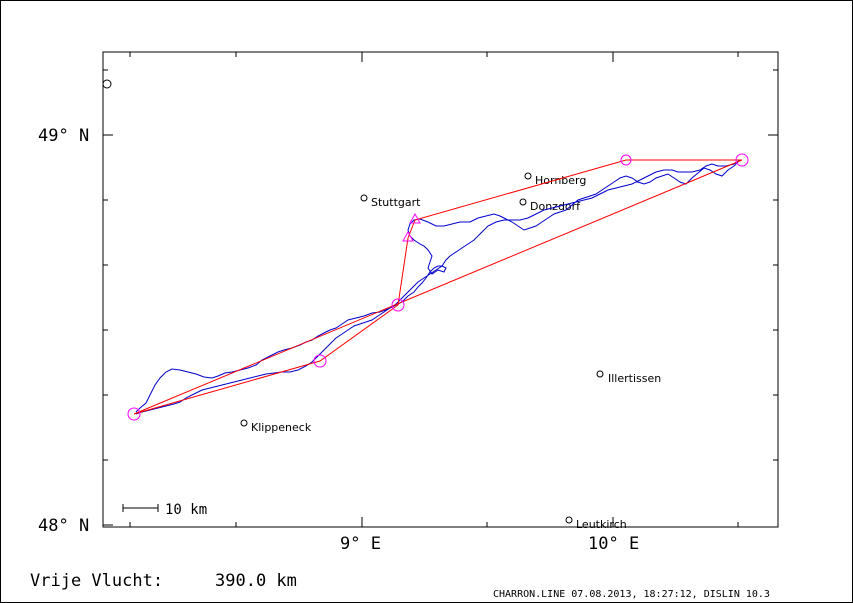 The width and height of the screenshot is (853, 603). I want to click on place-leutkirch: Leutkirch, so click(596, 523).